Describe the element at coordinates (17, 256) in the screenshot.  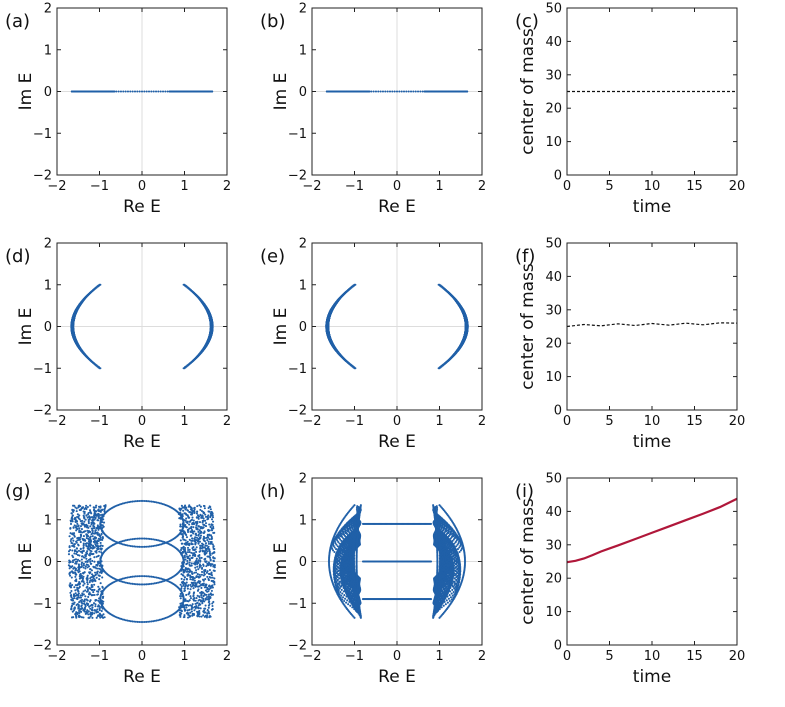
I see `panel-label: (d)` at that location.